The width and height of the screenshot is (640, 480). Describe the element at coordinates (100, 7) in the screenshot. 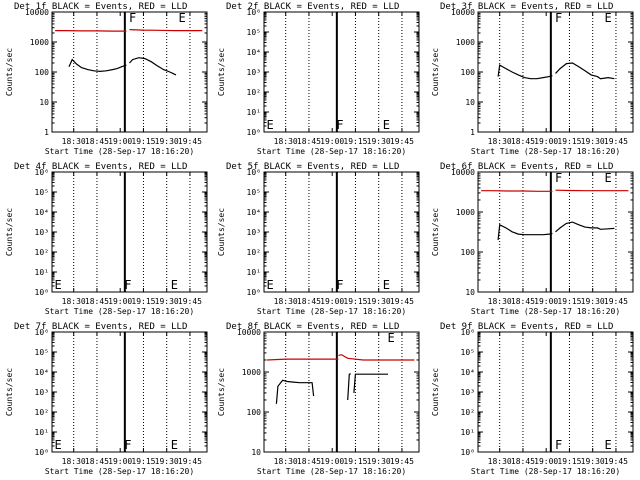

I see `panel-title: Det 1f BLACK = Events, RED = LLD` at that location.